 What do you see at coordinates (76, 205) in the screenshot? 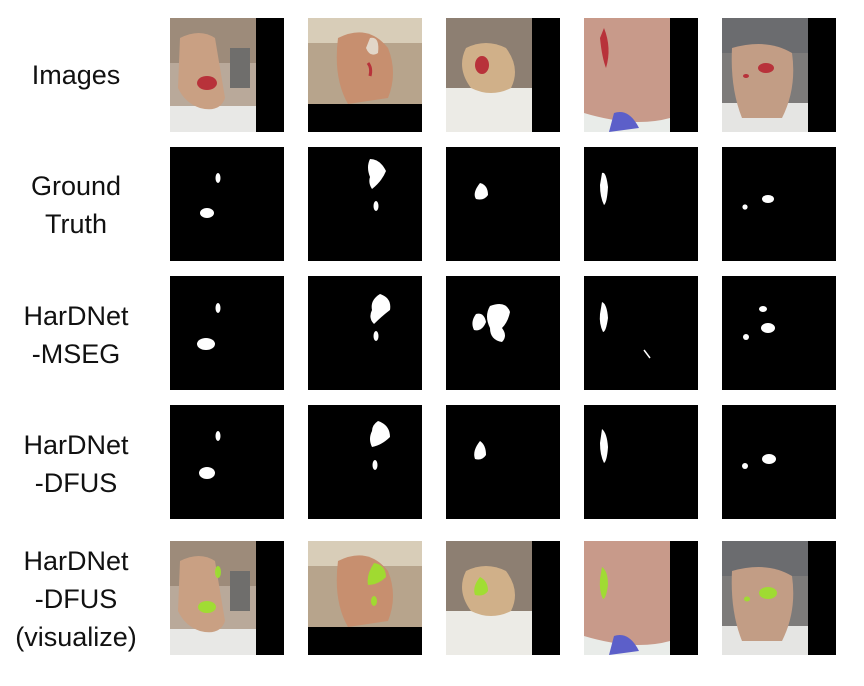
I see `row-label-ground-truth: Ground Truth` at bounding box center [76, 205].